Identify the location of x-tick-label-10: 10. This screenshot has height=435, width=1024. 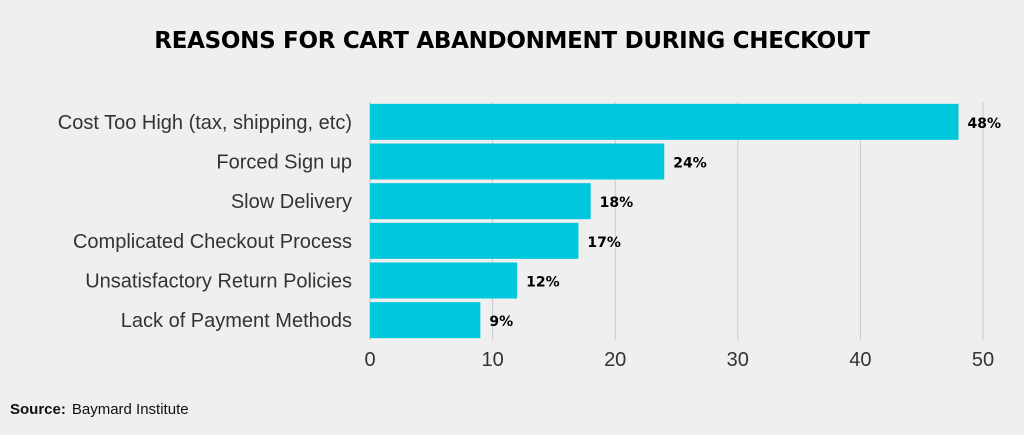
(492, 360).